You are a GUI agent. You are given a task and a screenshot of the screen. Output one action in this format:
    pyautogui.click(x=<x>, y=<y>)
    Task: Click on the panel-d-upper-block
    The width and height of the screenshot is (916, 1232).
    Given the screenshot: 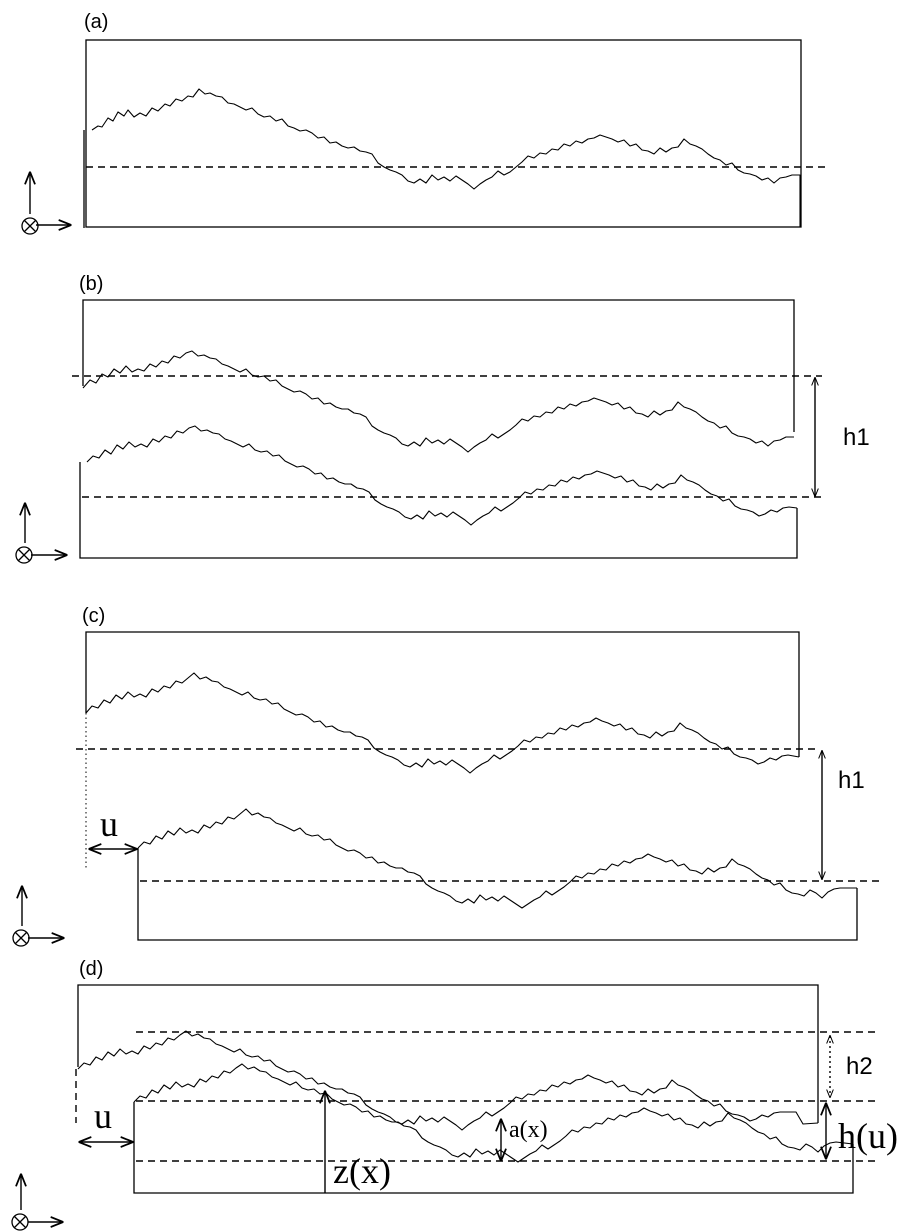 What is the action you would take?
    pyautogui.click(x=448, y=1053)
    